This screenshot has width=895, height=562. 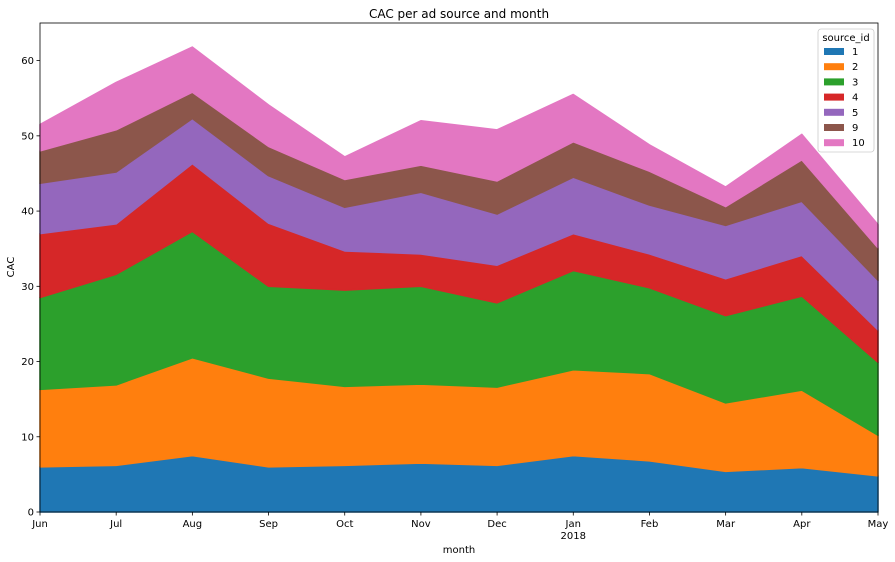 I want to click on legend-title: source_id, so click(x=845, y=38).